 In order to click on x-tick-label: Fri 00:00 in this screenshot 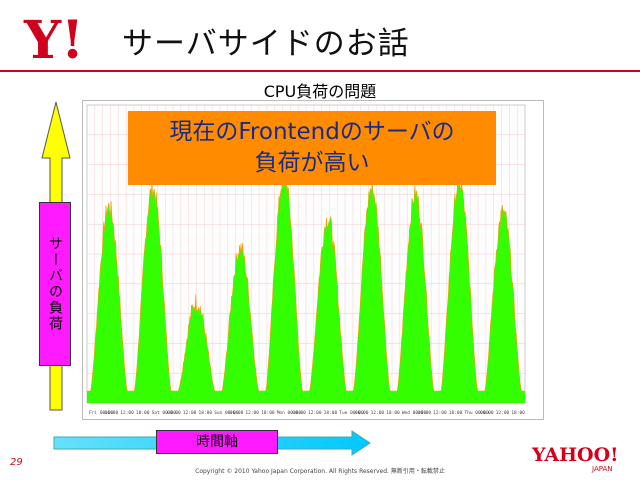, I will do `click(101, 413)`.